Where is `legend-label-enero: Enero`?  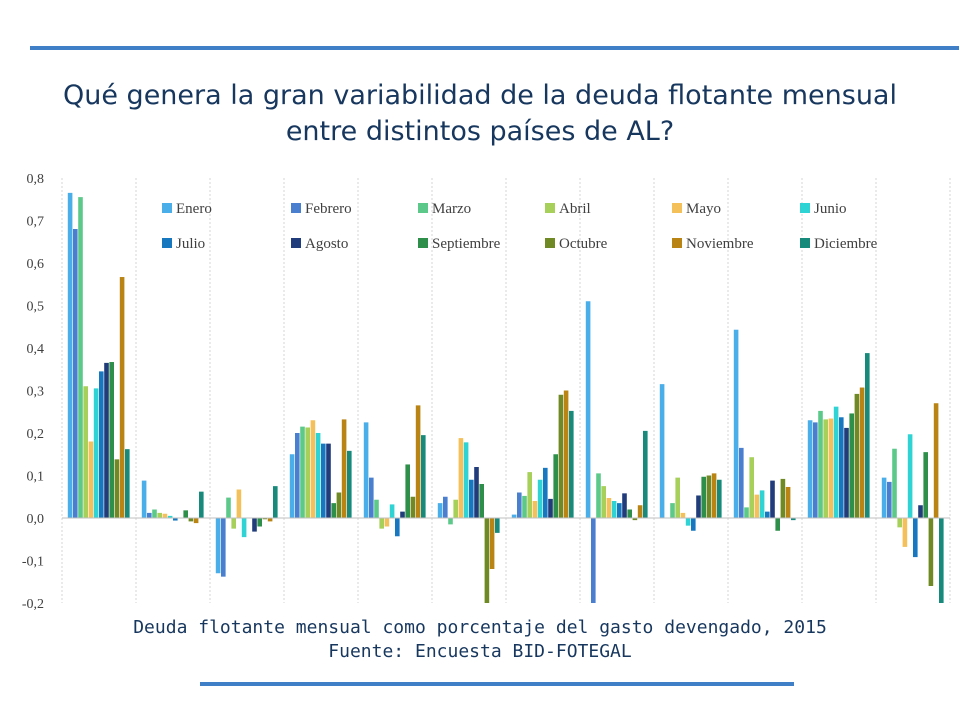 legend-label-enero: Enero is located at coordinates (194, 209).